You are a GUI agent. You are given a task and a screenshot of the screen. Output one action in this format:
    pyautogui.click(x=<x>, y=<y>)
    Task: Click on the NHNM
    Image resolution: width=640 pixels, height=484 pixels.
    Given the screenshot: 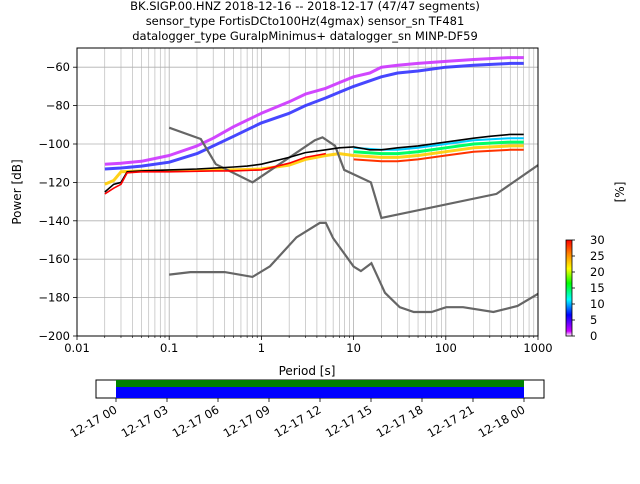 What is the action you would take?
    pyautogui.click(x=353, y=173)
    